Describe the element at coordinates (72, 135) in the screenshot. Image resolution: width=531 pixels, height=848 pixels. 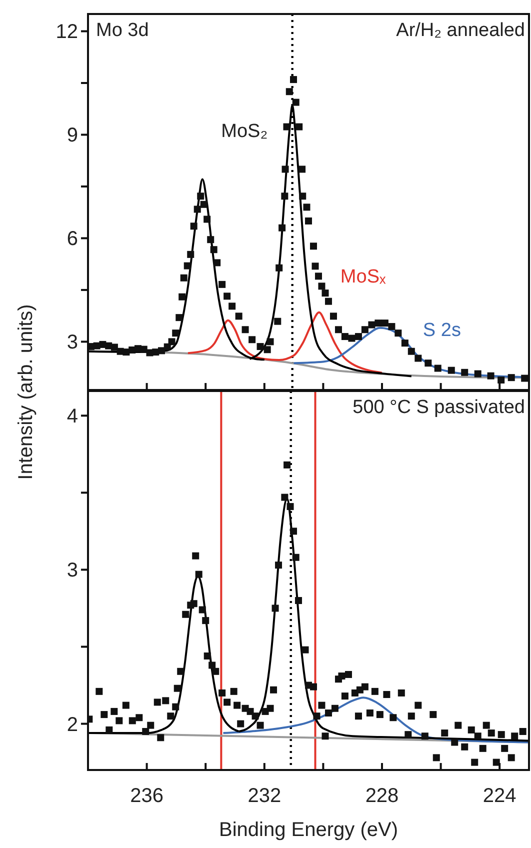
I see `y-tick-label: 9` at that location.